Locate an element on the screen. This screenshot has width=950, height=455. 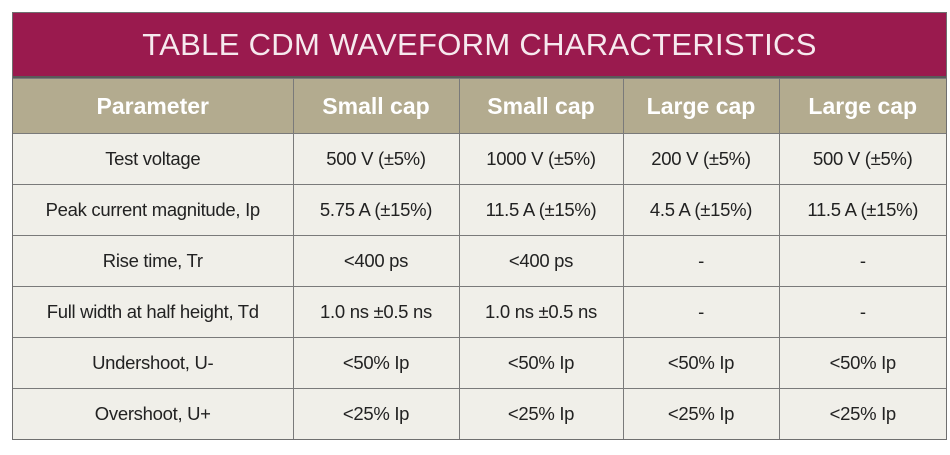
parameter-cell: Full width at half height, Td is located at coordinates (153, 312).